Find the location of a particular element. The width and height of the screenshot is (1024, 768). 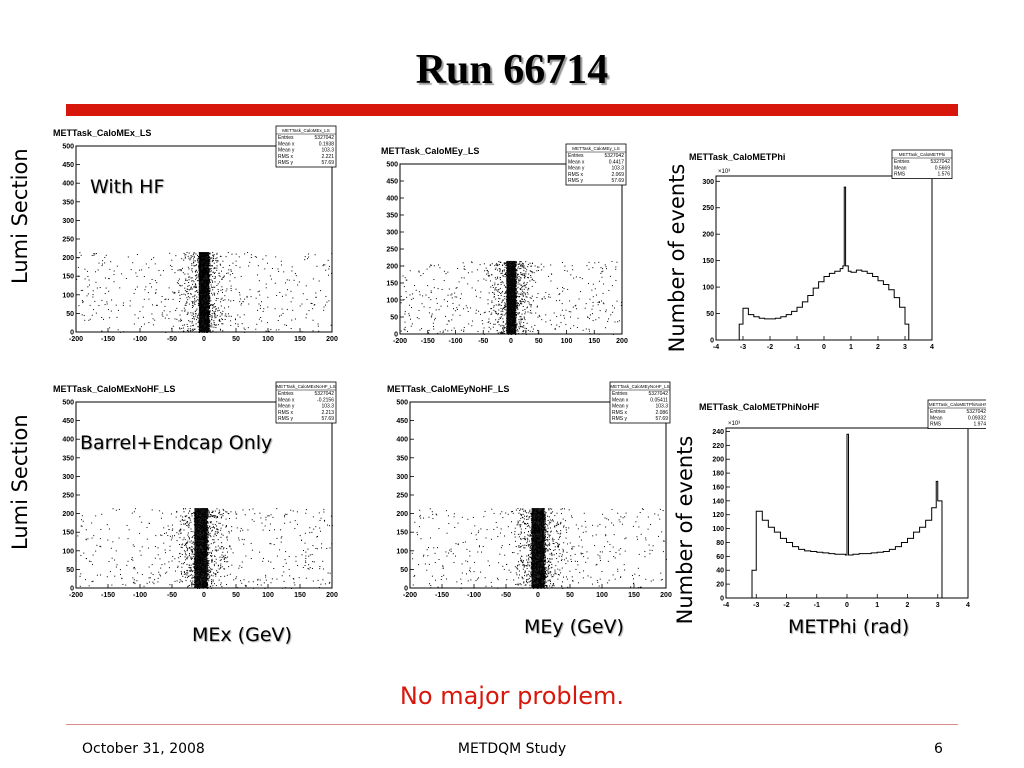

stats-box is located at coordinates (306, 146).